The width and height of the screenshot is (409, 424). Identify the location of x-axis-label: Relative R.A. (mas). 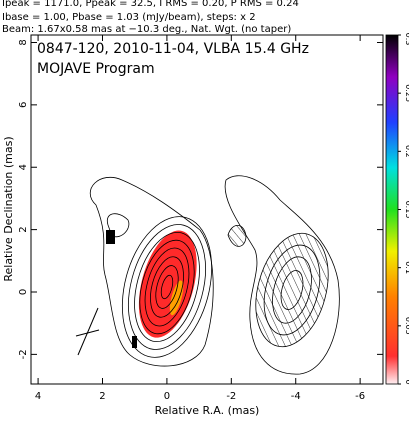
(207, 410).